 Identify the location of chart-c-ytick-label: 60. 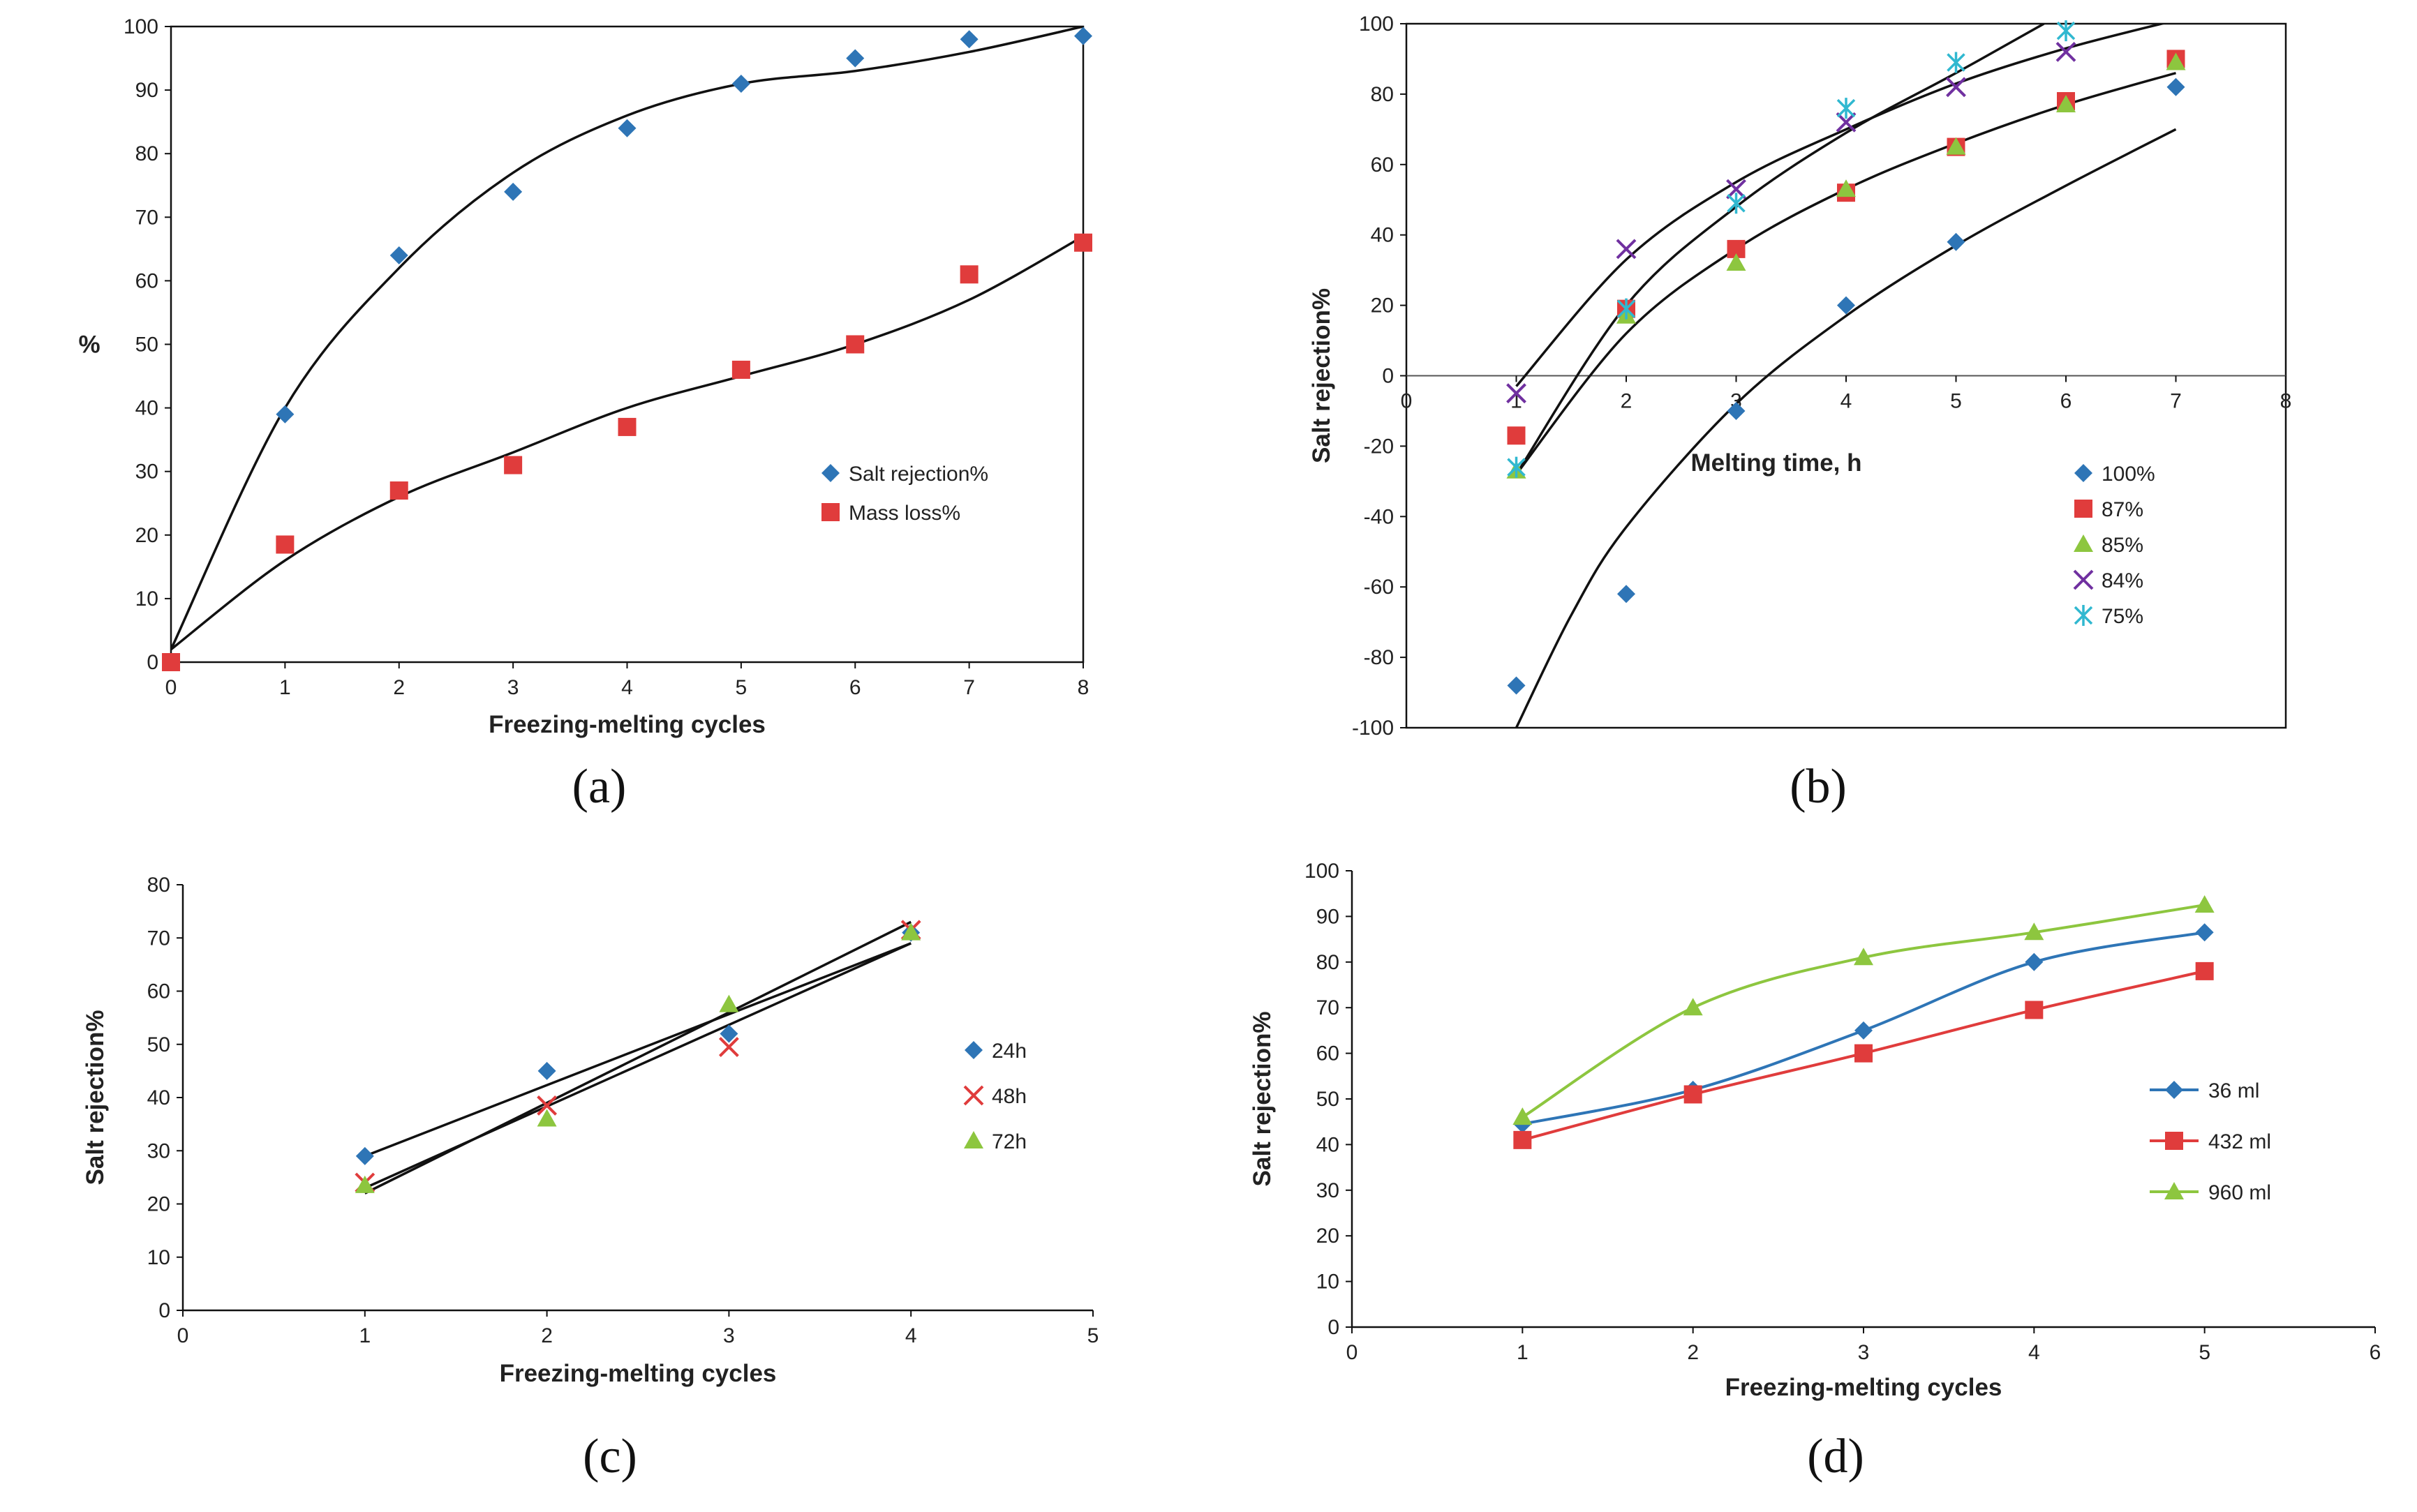
(158, 991).